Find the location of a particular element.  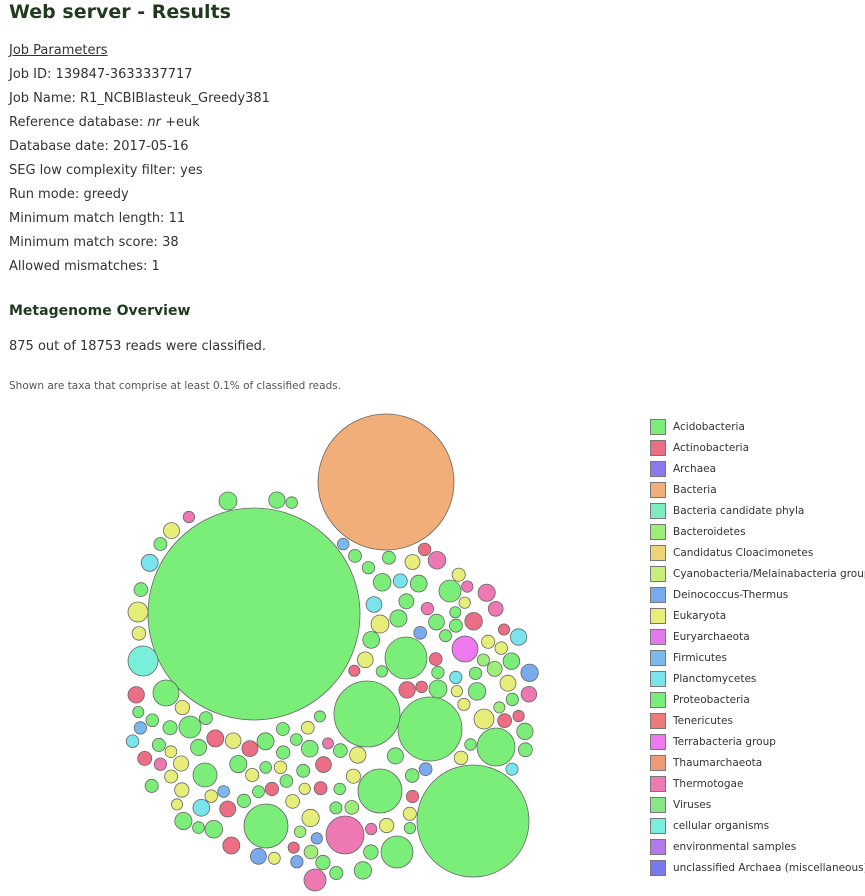

legend-item: Archaea is located at coordinates (757, 468).